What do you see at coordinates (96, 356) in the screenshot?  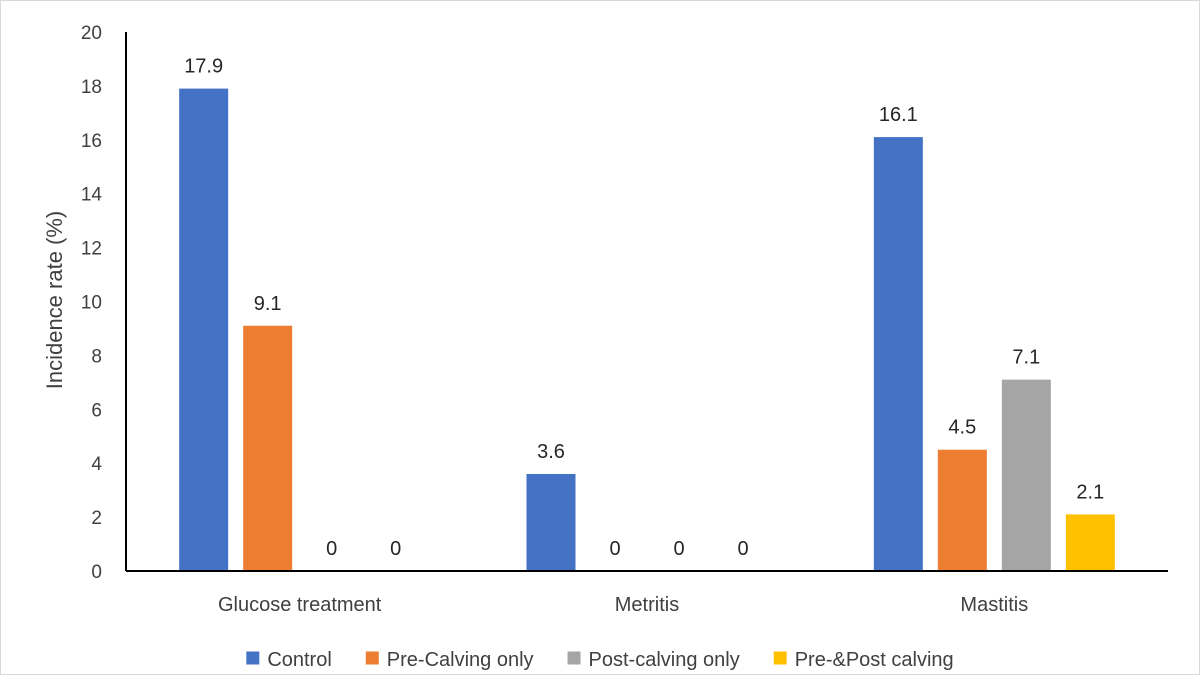 I see `y-tick-label: 8` at bounding box center [96, 356].